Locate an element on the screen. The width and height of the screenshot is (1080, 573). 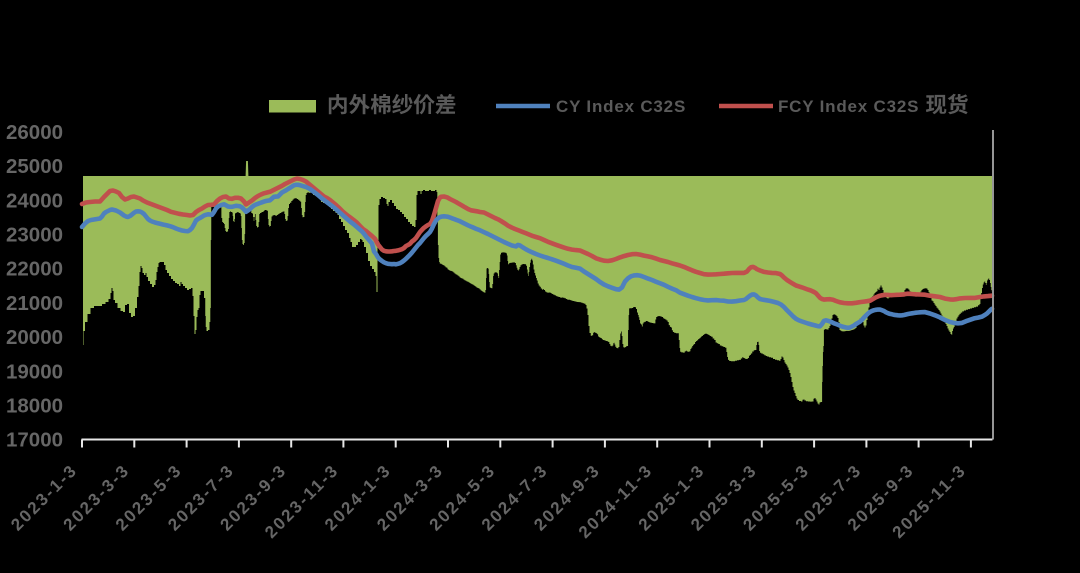
svg-text: 20000 is located at coordinates (34, 337).